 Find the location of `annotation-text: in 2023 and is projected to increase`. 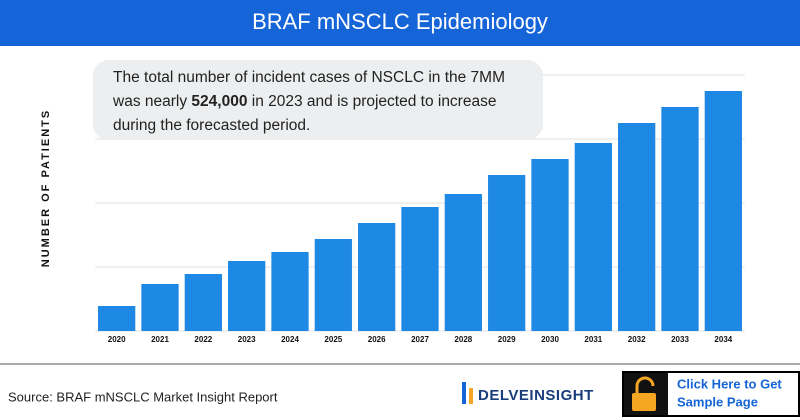

annotation-text: in 2023 and is projected to increase is located at coordinates (371, 101).